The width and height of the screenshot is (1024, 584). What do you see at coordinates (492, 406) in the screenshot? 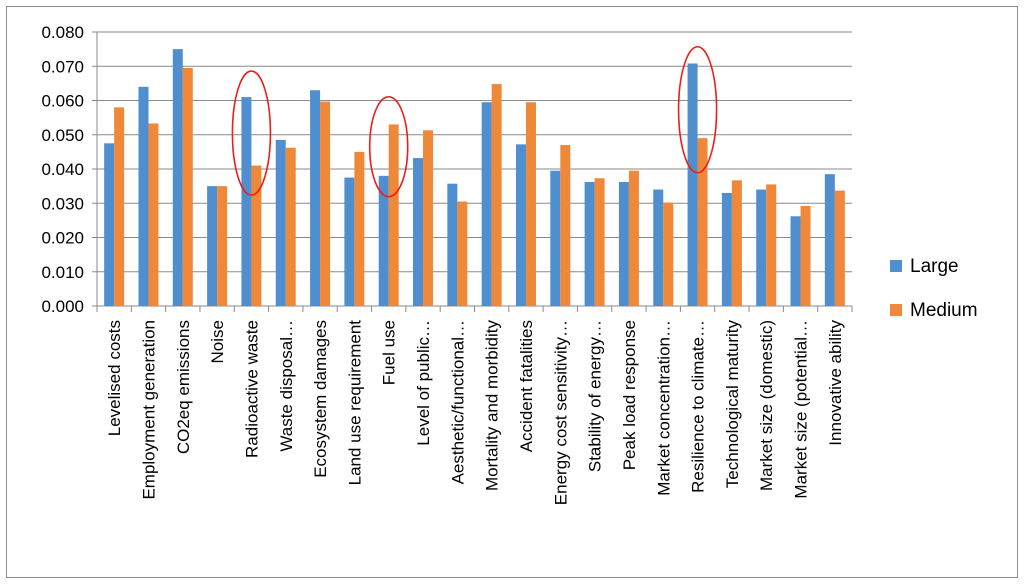
I see `category-label: Mortality and morbidity` at bounding box center [492, 406].